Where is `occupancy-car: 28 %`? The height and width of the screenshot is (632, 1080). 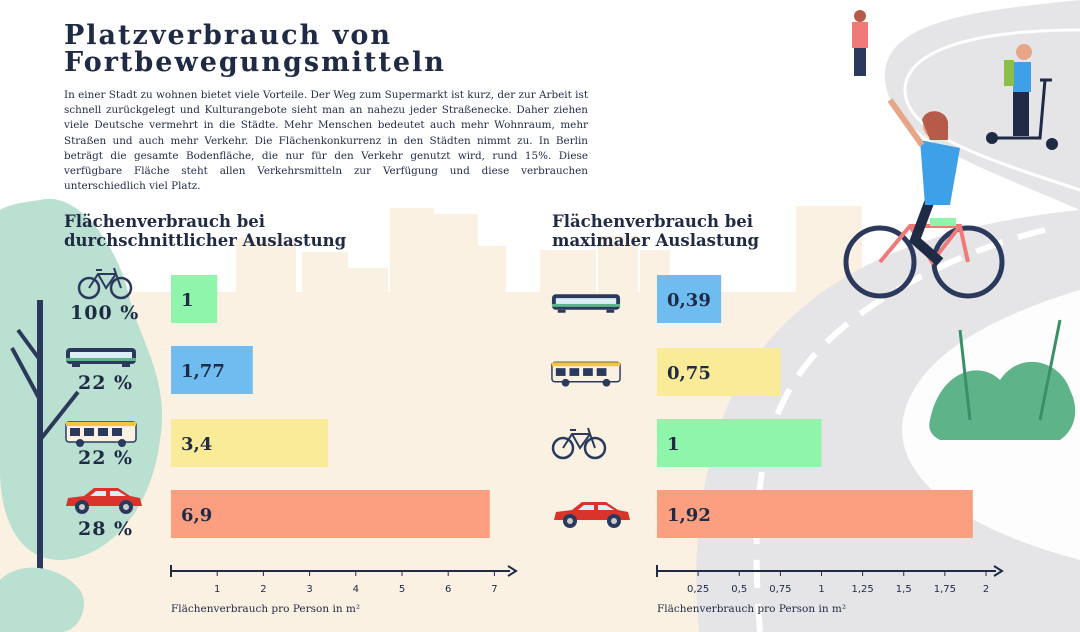
occupancy-car: 28 % is located at coordinates (106, 529).